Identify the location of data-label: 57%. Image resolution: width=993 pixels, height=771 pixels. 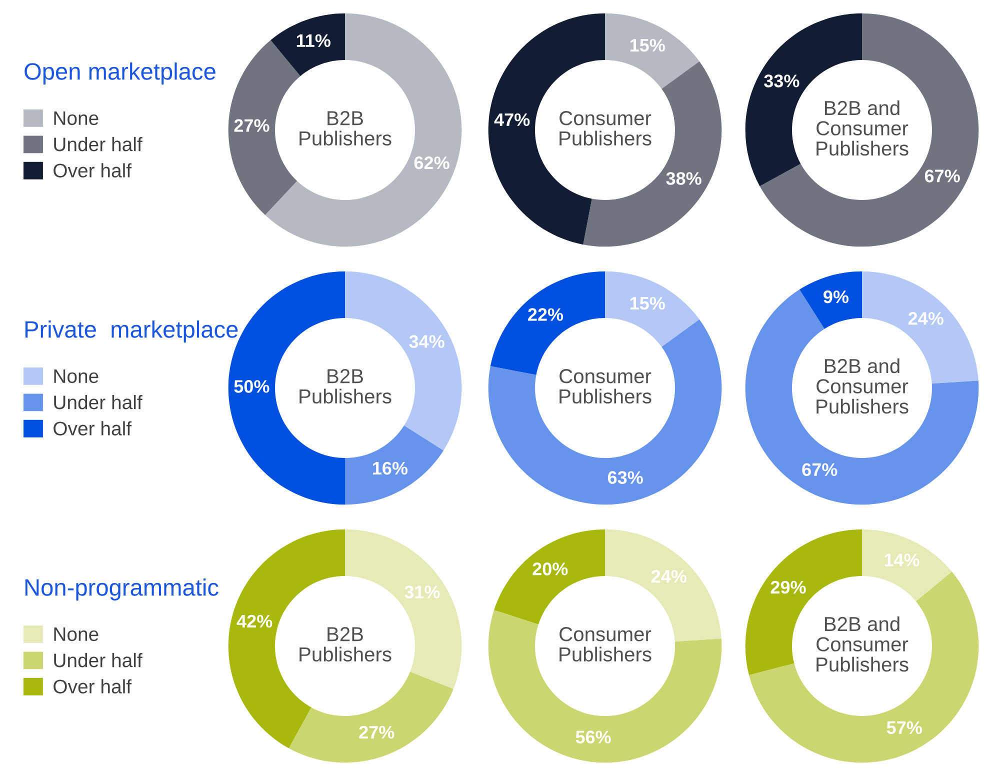
(904, 727).